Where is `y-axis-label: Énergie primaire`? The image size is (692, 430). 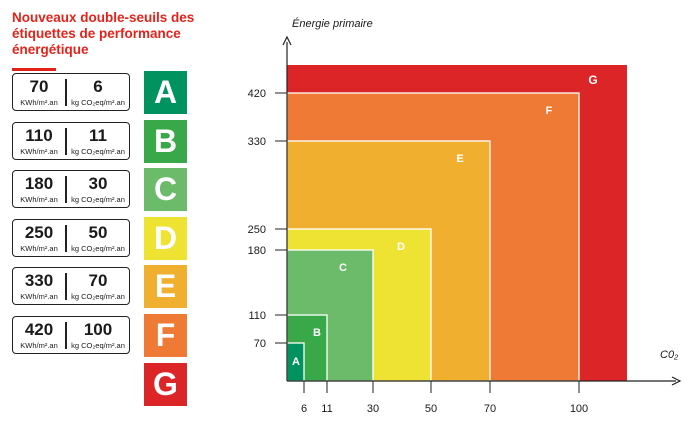 y-axis-label: Énergie primaire is located at coordinates (332, 23).